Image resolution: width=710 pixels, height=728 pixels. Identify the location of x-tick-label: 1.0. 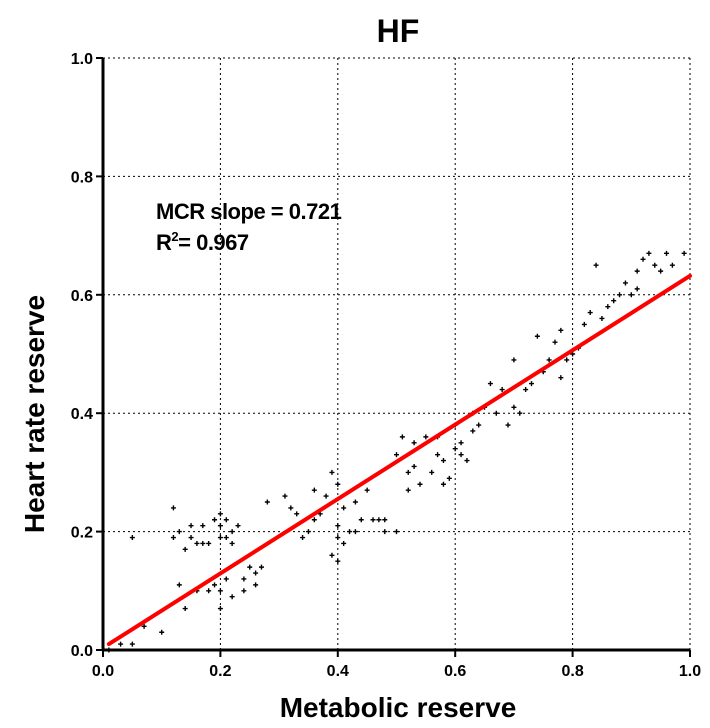
(690, 671).